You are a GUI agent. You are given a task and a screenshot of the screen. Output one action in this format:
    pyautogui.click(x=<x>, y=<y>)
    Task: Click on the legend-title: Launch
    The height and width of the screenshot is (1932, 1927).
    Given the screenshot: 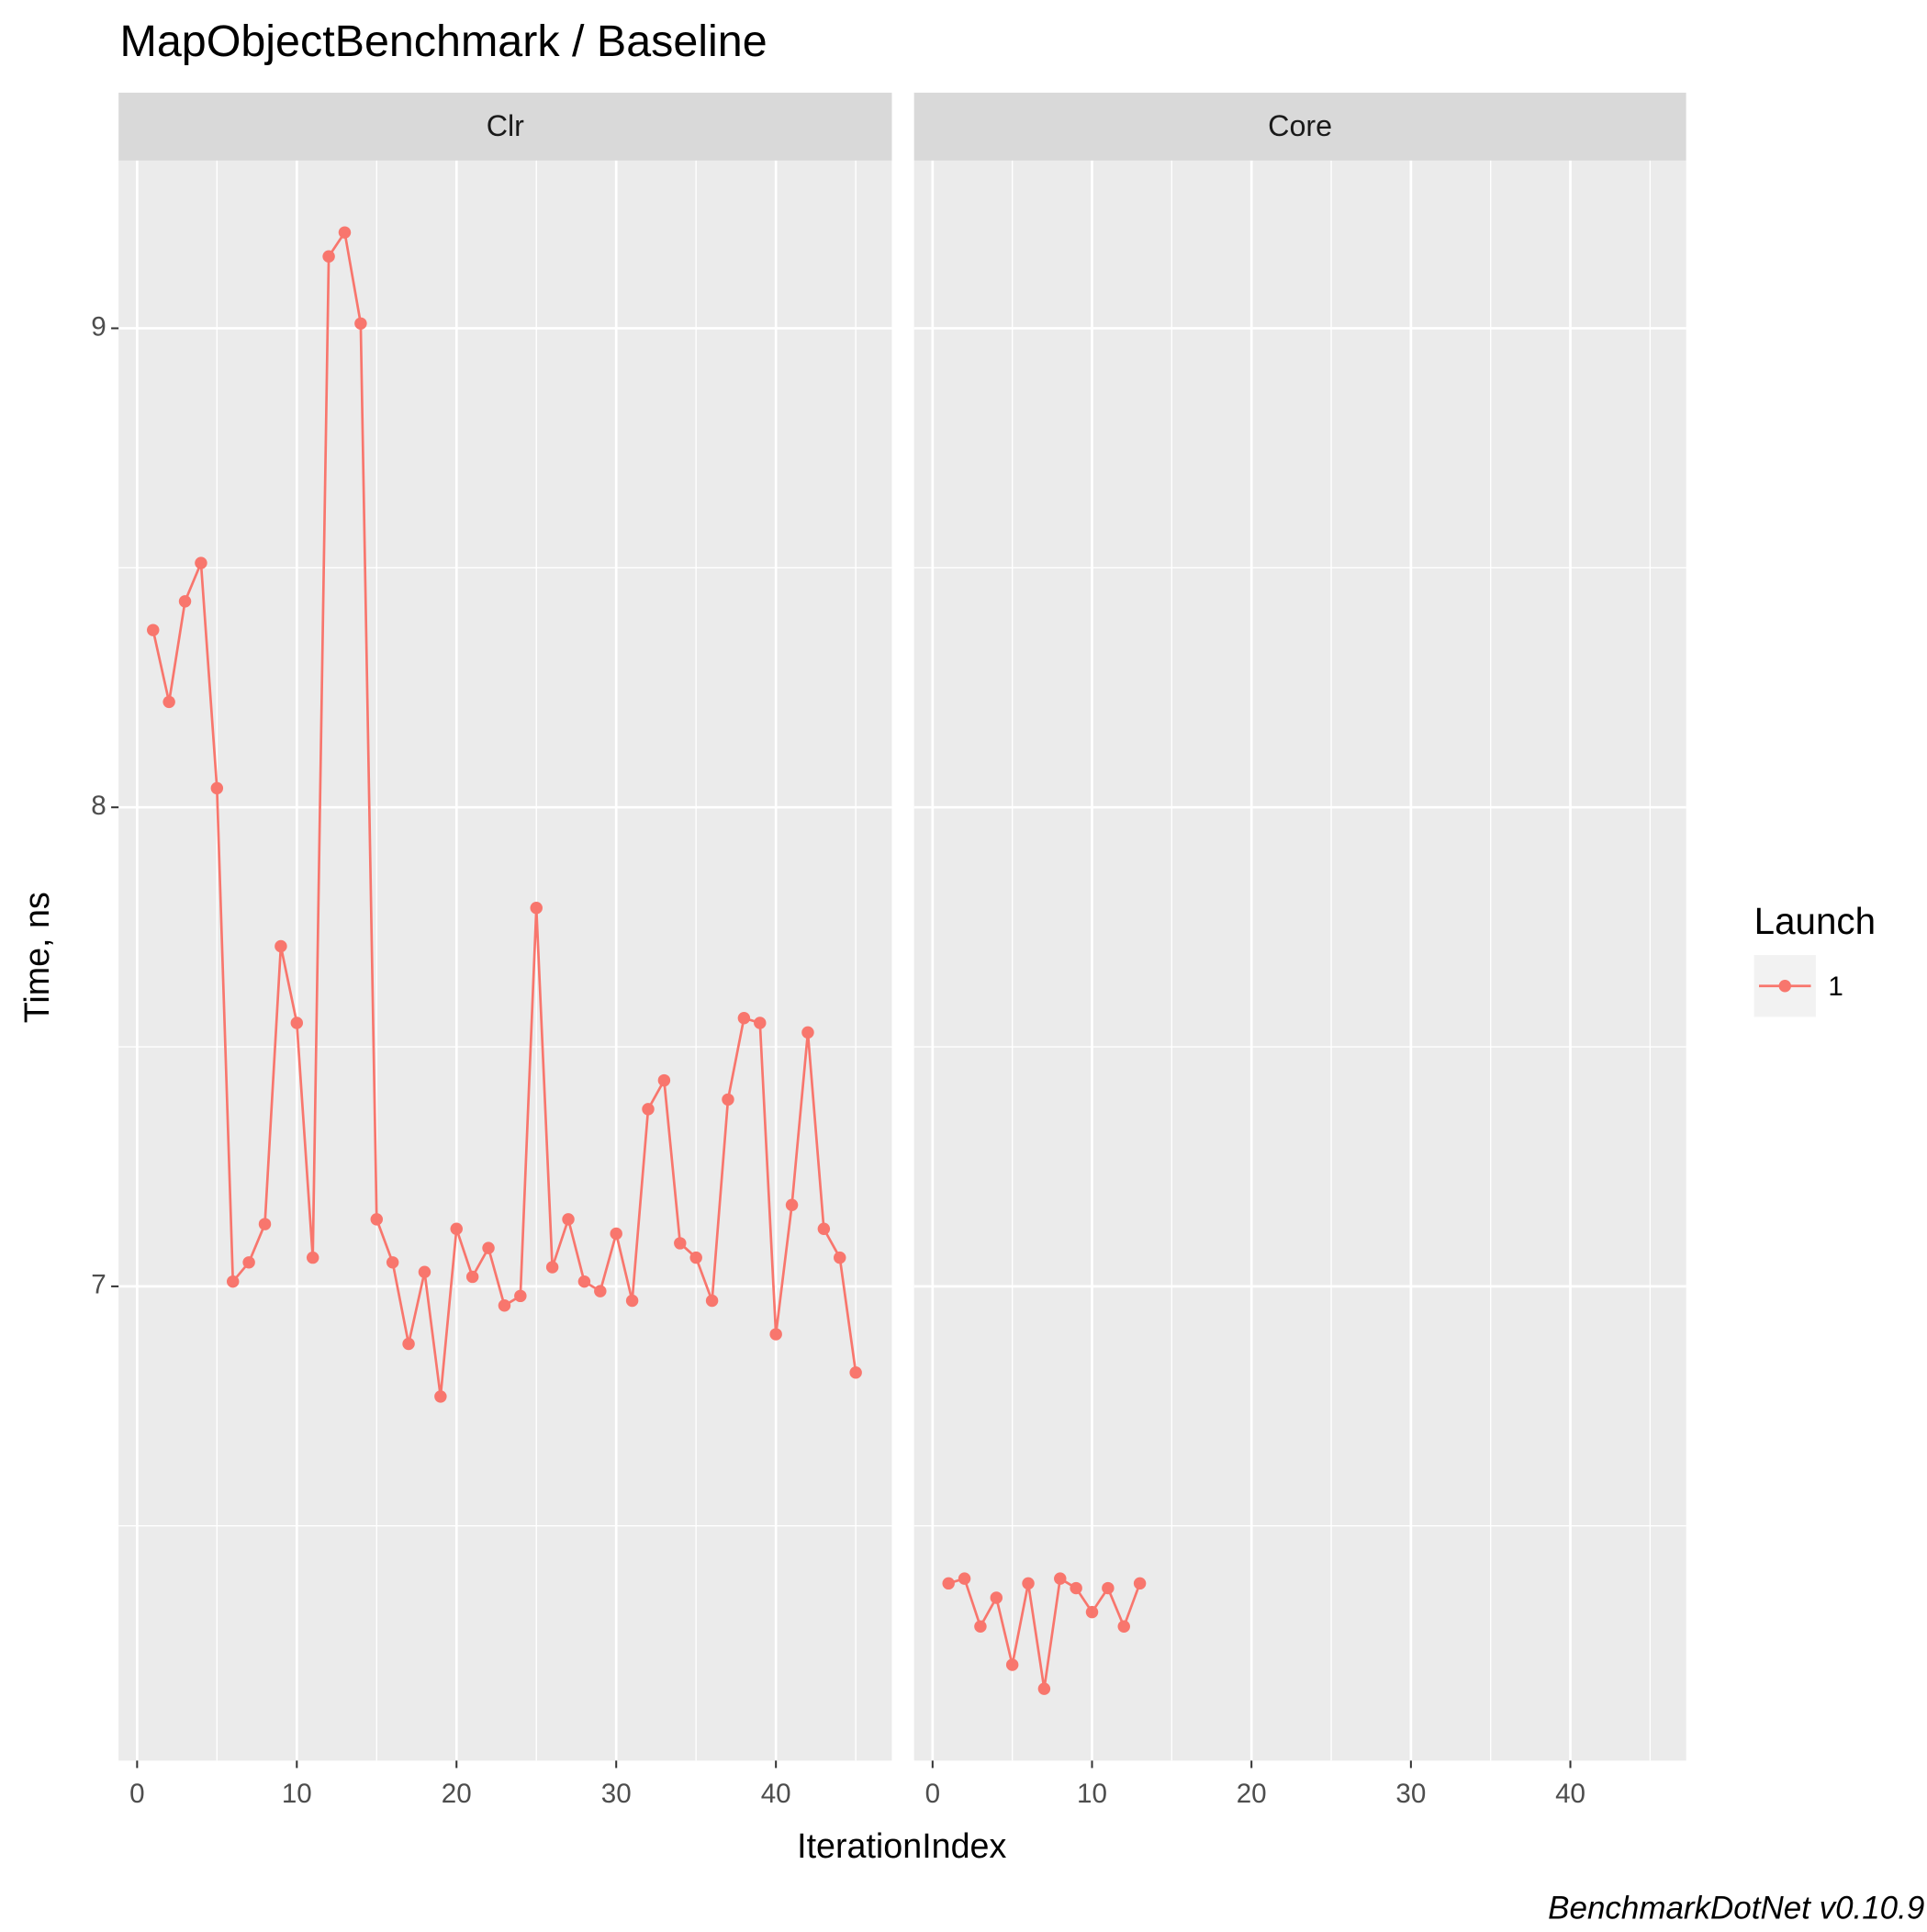 What is the action you would take?
    pyautogui.click(x=1815, y=921)
    